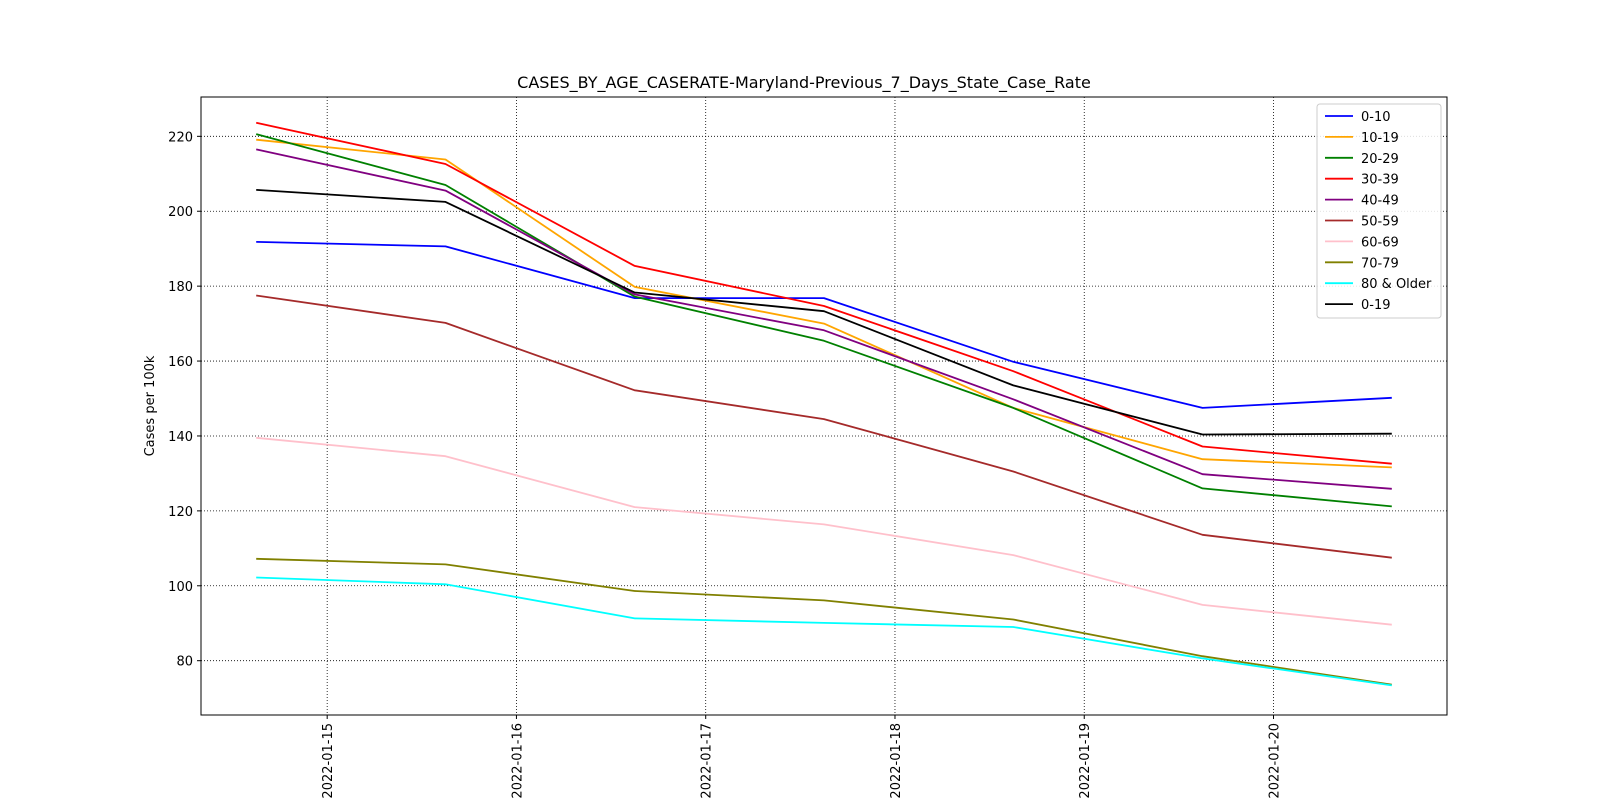  I want to click on x-tick-label: 2022-01-16, so click(517, 761).